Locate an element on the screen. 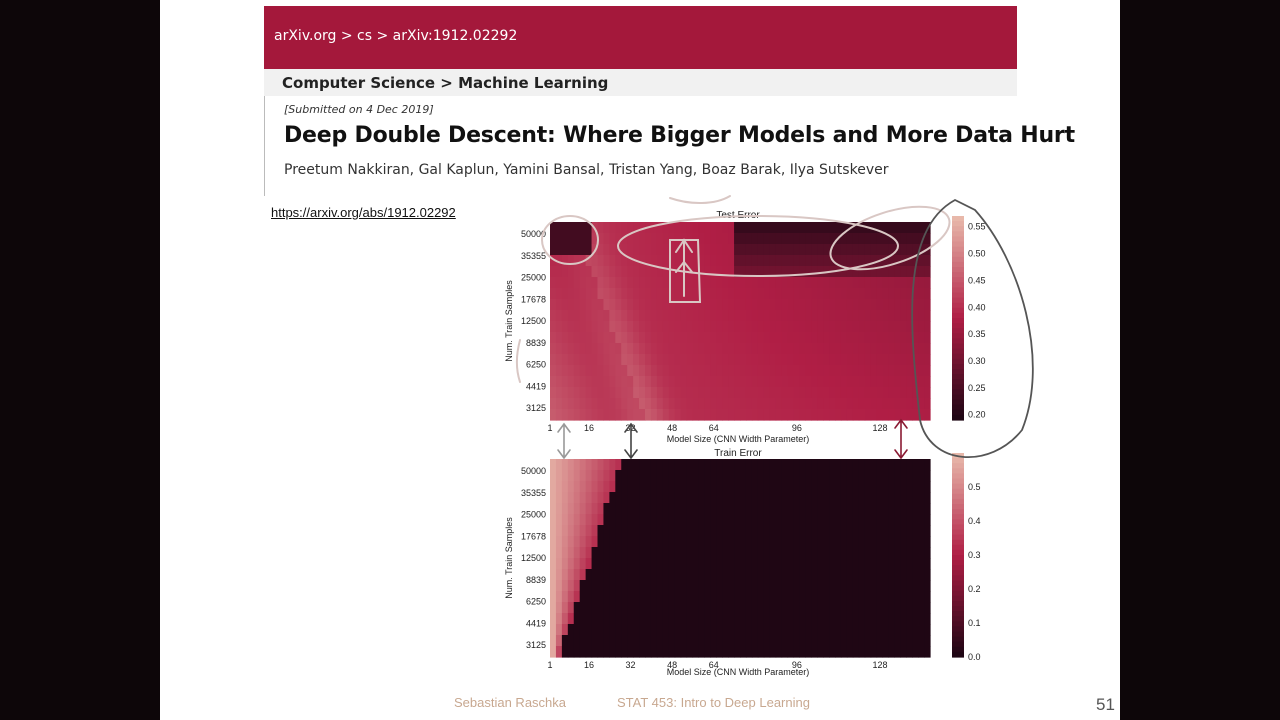  x-tick-label: 16 is located at coordinates (589, 428).